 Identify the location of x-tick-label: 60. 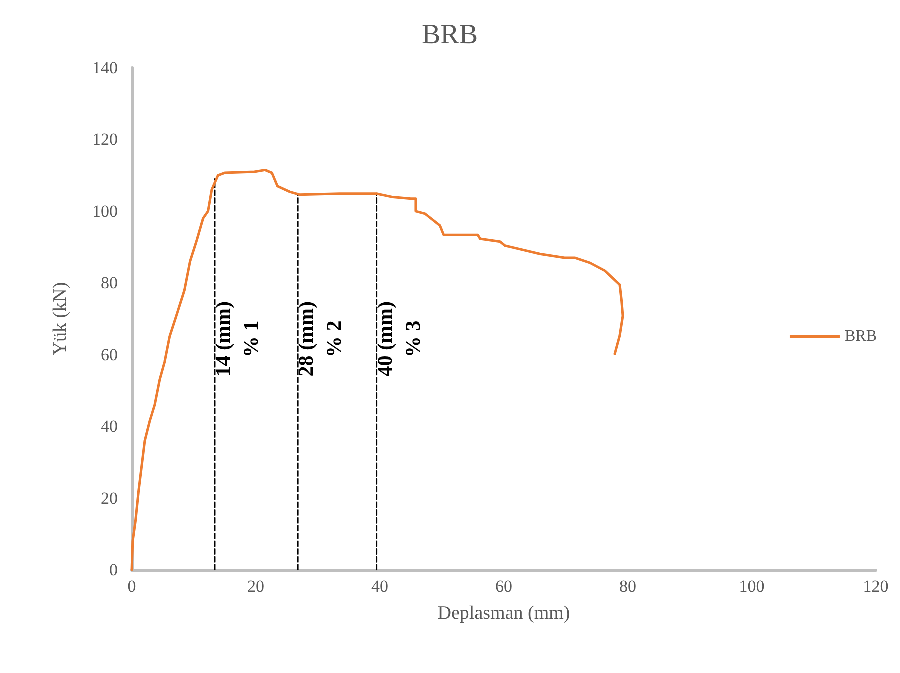
(504, 586).